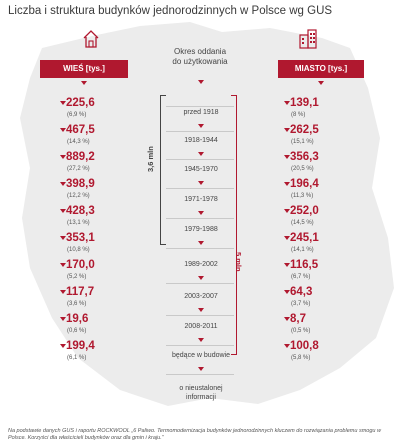 Image resolution: width=400 pixels, height=446 pixels. Describe the element at coordinates (298, 319) in the screenshot. I see `value-number: 8,7` at that location.